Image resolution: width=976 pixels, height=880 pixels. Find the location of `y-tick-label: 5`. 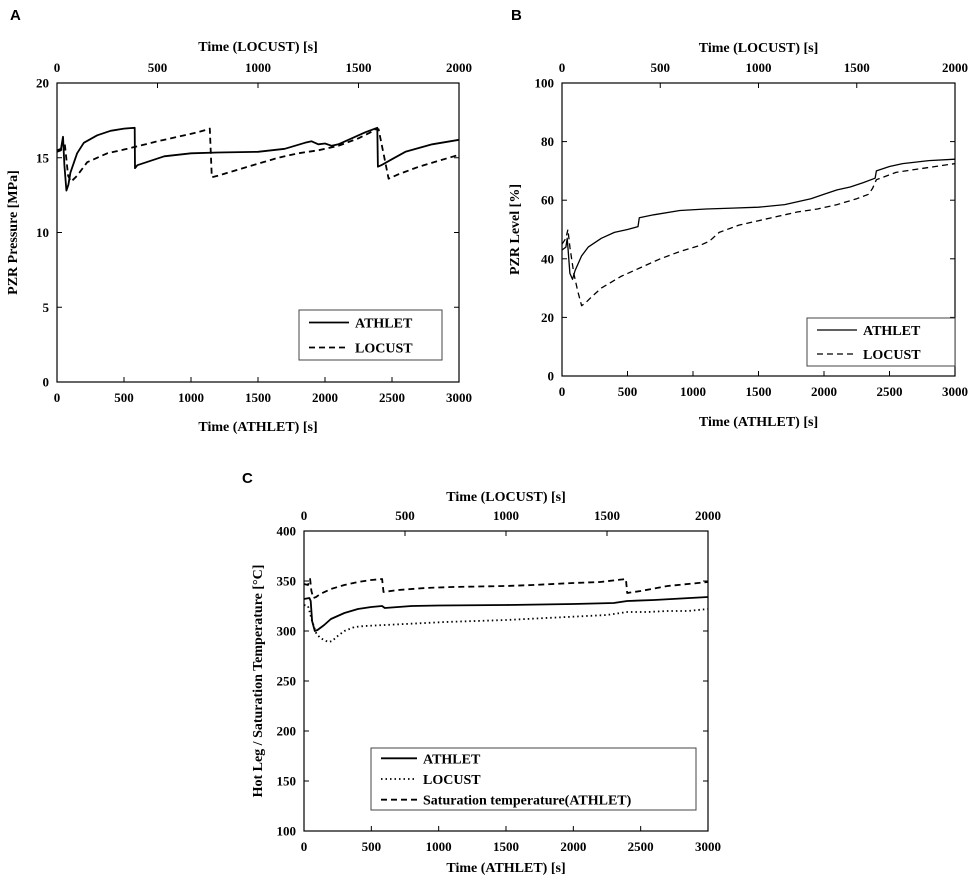

y-tick-label: 5 is located at coordinates (46, 307).